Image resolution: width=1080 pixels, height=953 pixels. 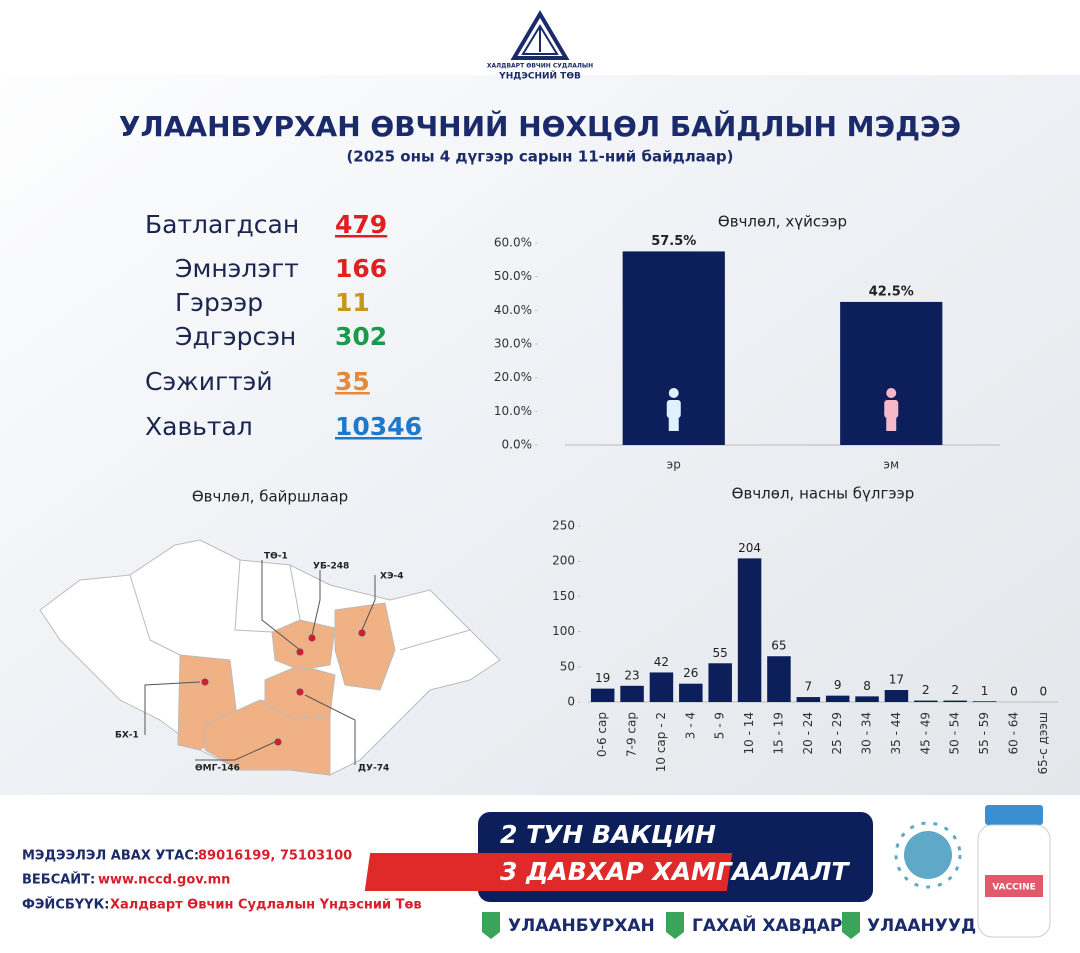 What do you see at coordinates (602, 734) in the screenshot?
I see `x-tick-label: 0-6 сар` at bounding box center [602, 734].